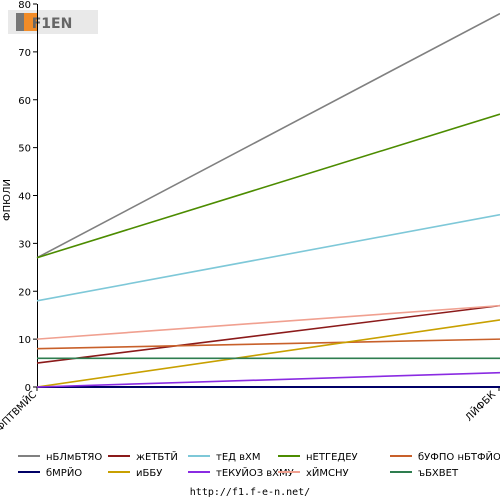 Image resolution: width=500 pixels, height=500 pixels. What do you see at coordinates (24, 340) in the screenshot?
I see `y-tick-label: 10` at bounding box center [24, 340].